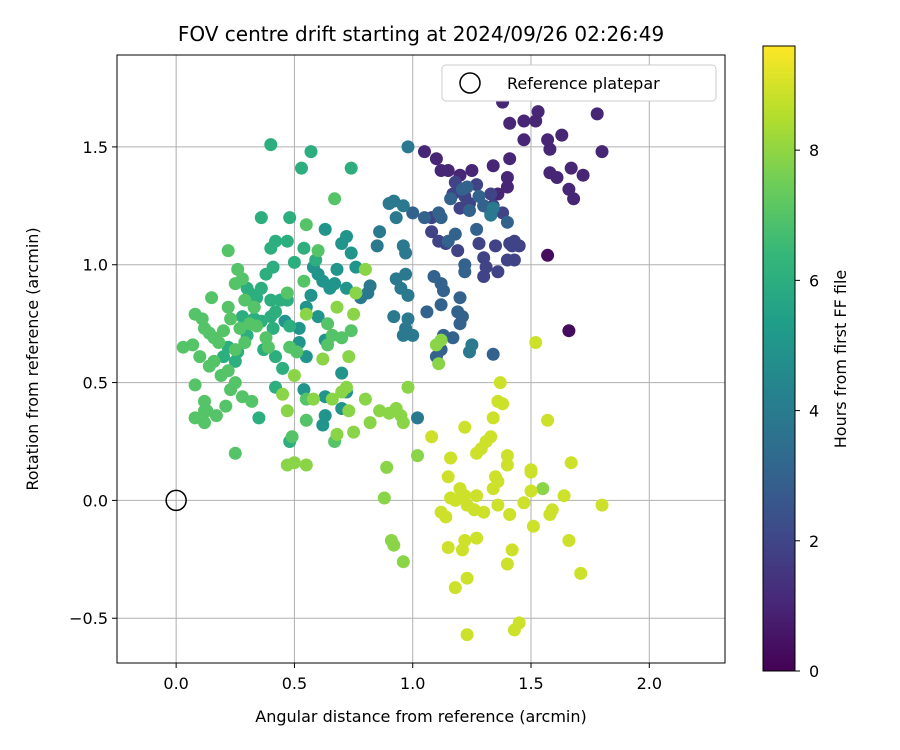 This screenshot has height=750, width=900. I want to click on x-tick-label: 1.5, so click(530, 683).